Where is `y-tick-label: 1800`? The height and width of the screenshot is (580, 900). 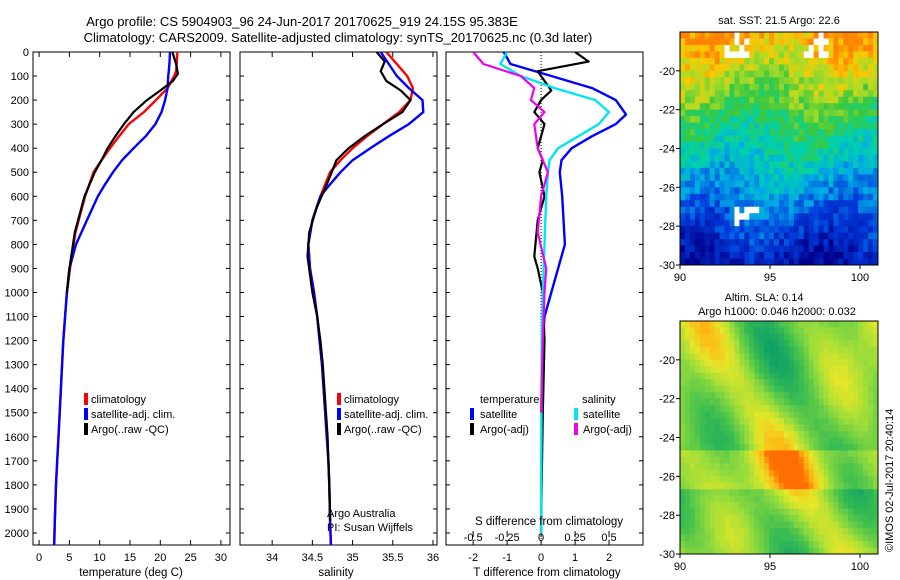
y-tick-label: 1800 is located at coordinates (17, 486).